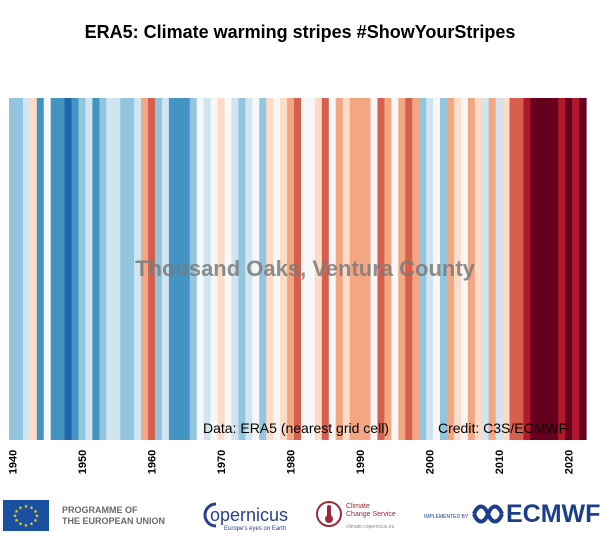  What do you see at coordinates (371, 514) in the screenshot?
I see `c3s-line-2: Change Service` at bounding box center [371, 514].